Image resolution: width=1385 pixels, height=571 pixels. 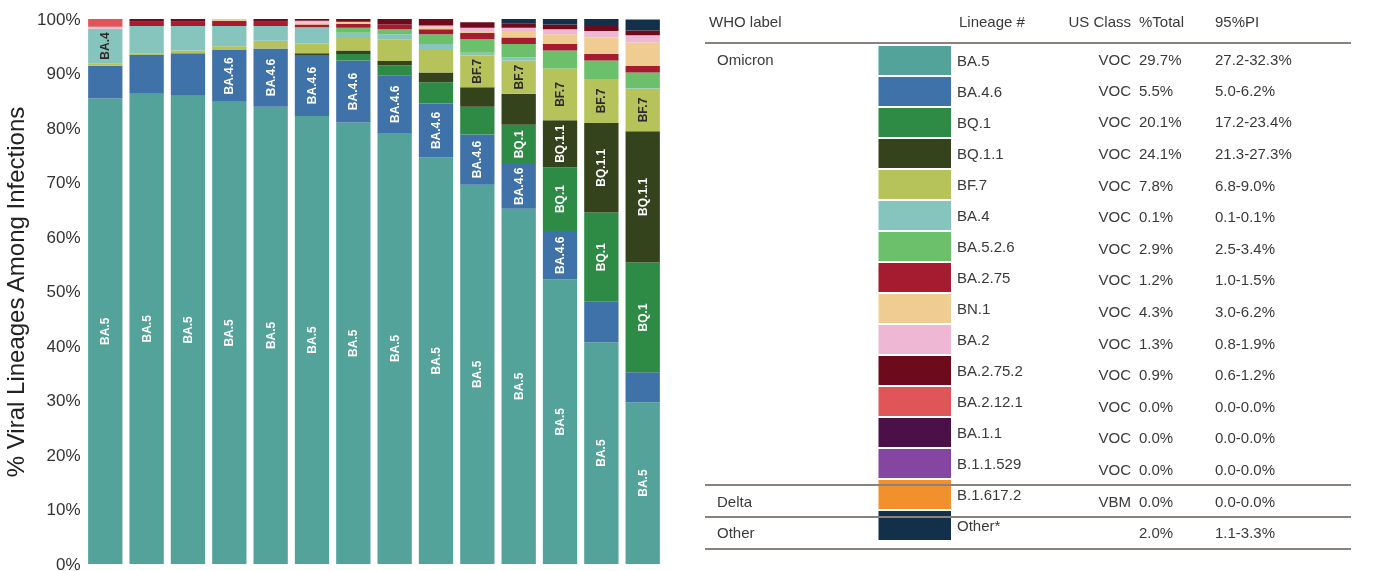 I want to click on y-tick-label: 50%, so click(x=63, y=291).